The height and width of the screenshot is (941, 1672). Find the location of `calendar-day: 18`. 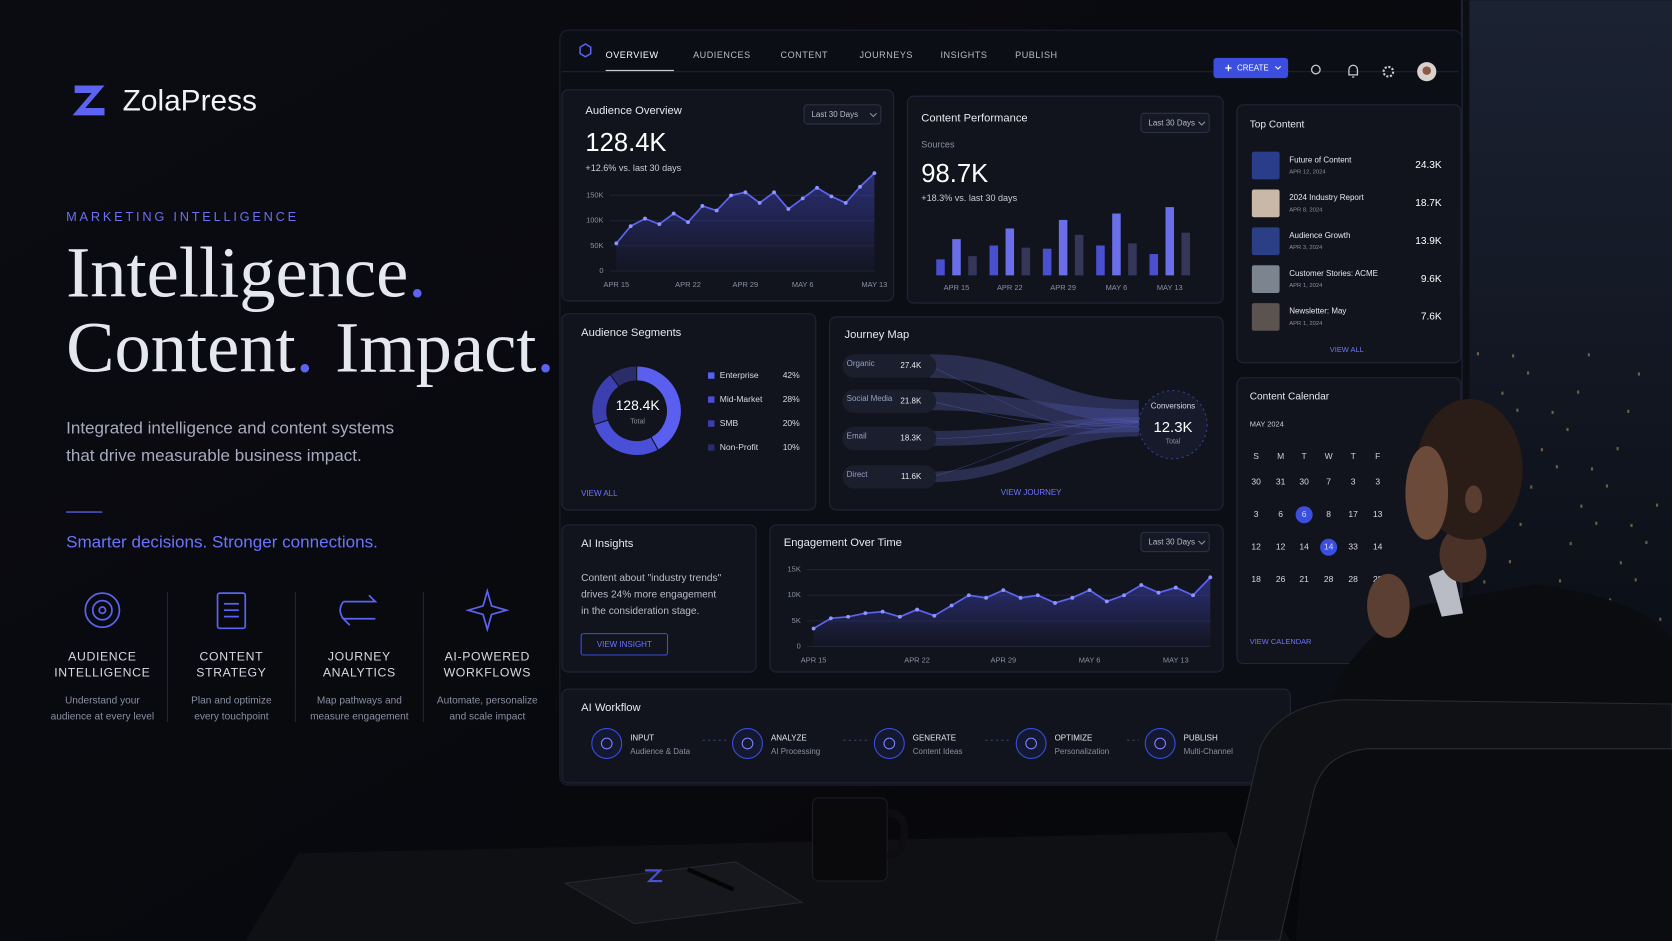

calendar-day: 18 is located at coordinates (1256, 579).